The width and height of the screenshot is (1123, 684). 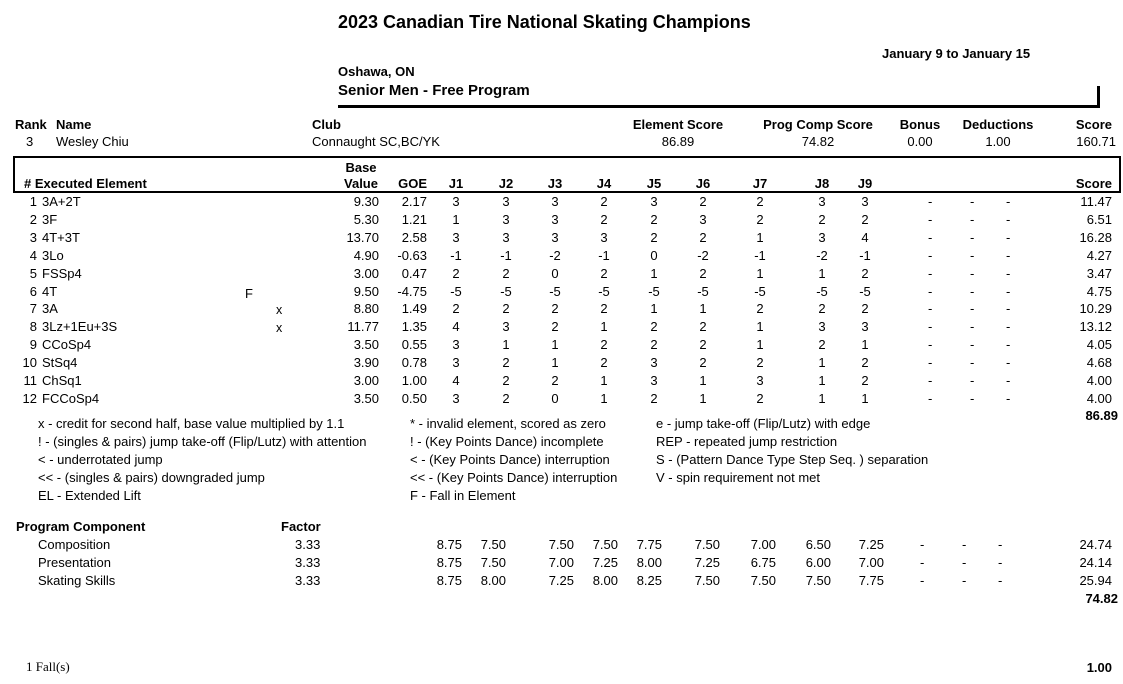 I want to click on element-judge-score: -2, so click(x=703, y=255).